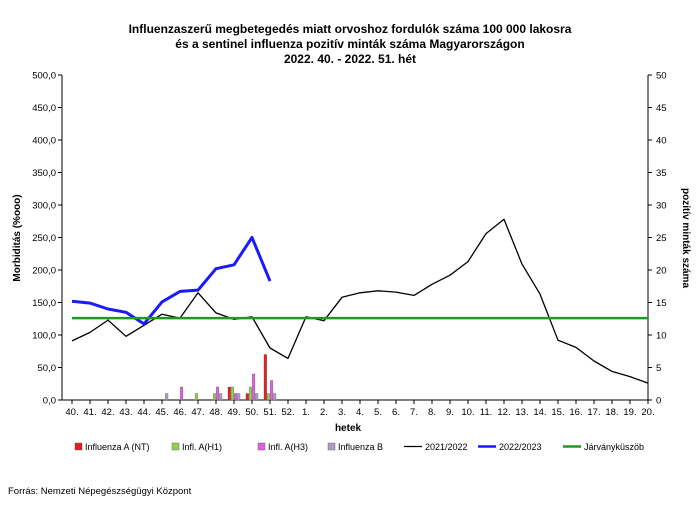 The image size is (700, 507). I want to click on x-tick-label: 20., so click(647, 412).